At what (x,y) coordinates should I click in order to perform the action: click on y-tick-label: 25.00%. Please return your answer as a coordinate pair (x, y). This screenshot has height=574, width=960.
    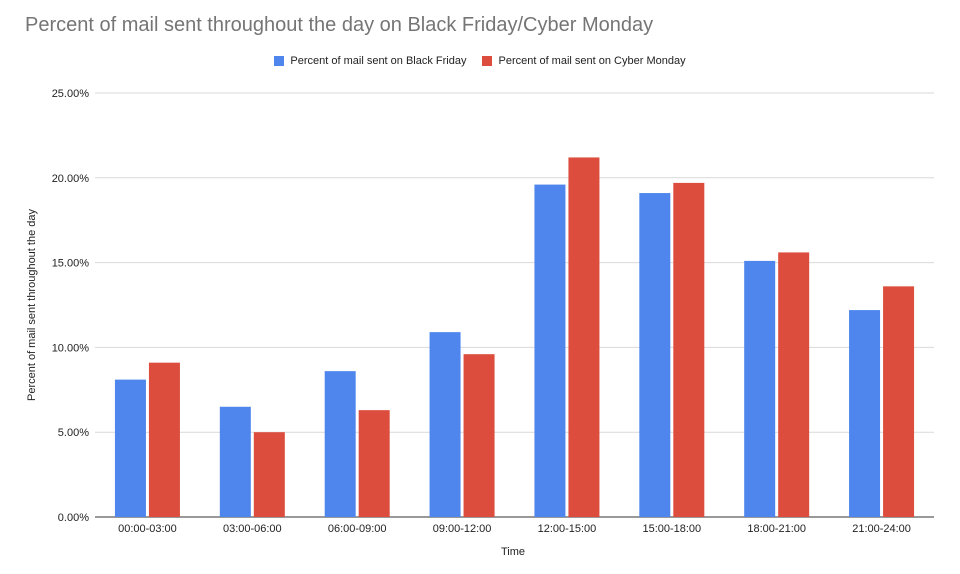
    Looking at the image, I should click on (71, 94).